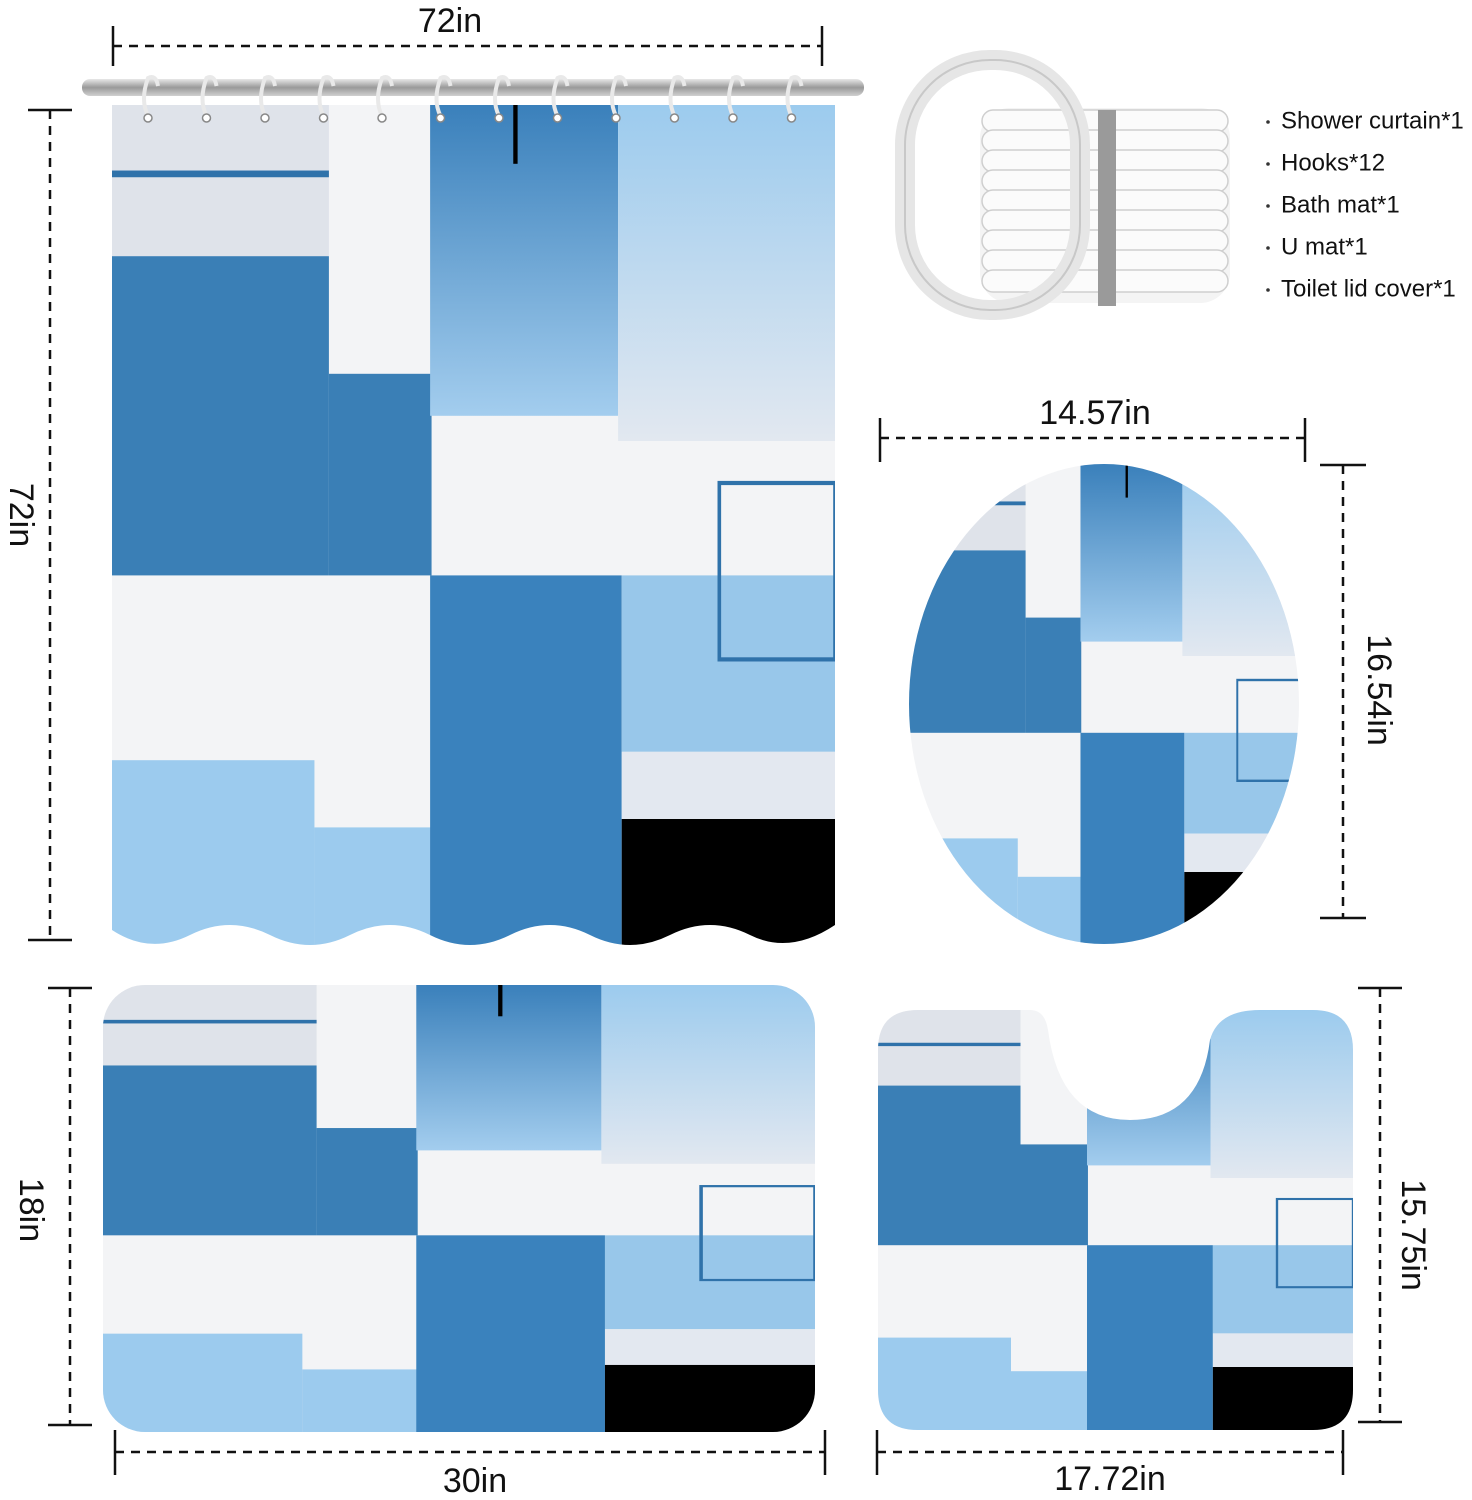  Describe the element at coordinates (1340, 204) in the screenshot. I see `package-item: Bath mat*1` at that location.